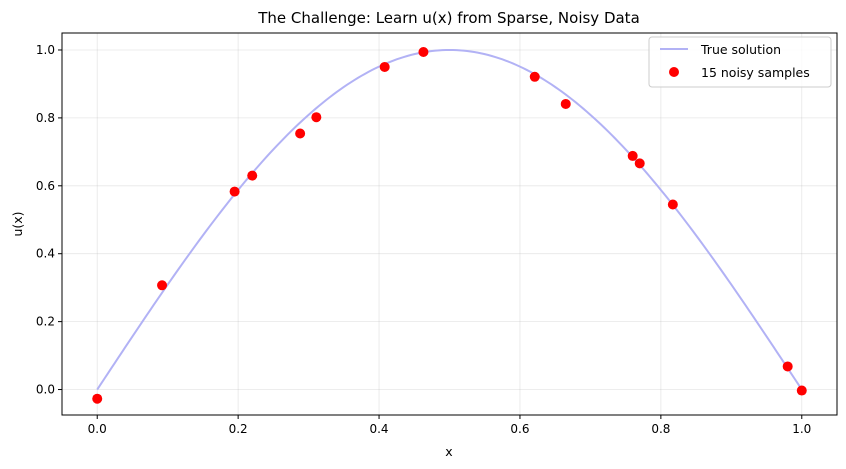 Image resolution: width=846 pixels, height=469 pixels. Describe the element at coordinates (755, 72) in the screenshot. I see `legend-label-noisy-samples: 15 noisy samples` at that location.